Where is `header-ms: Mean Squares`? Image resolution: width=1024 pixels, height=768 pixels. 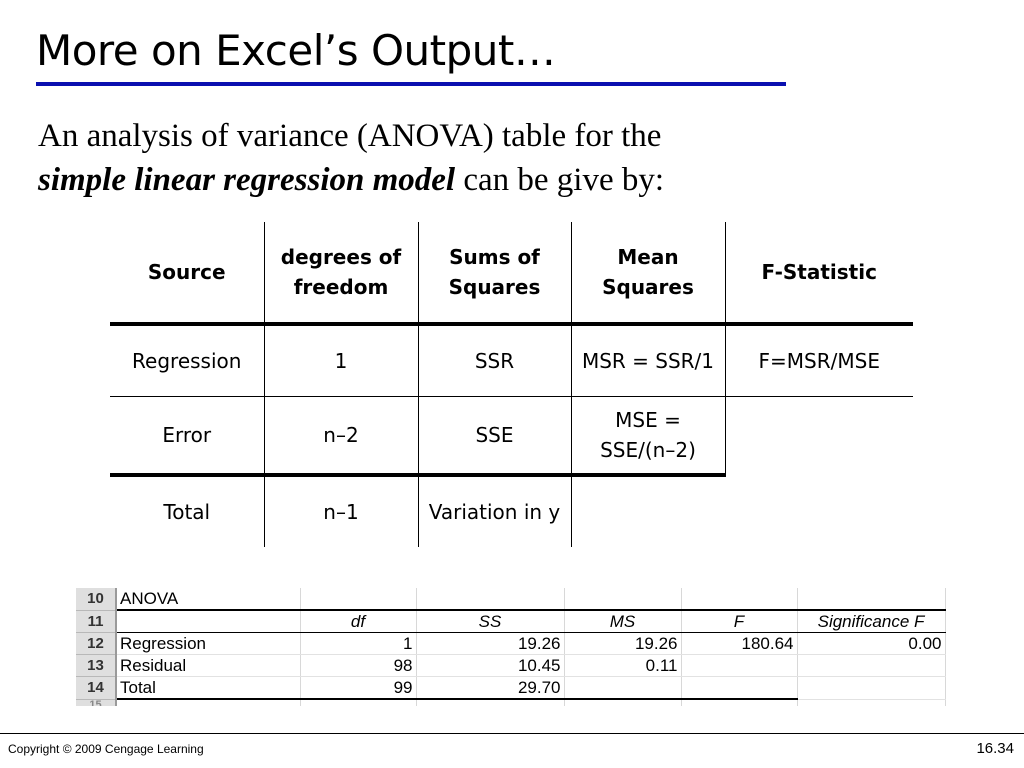 header-ms: Mean Squares is located at coordinates (647, 274).